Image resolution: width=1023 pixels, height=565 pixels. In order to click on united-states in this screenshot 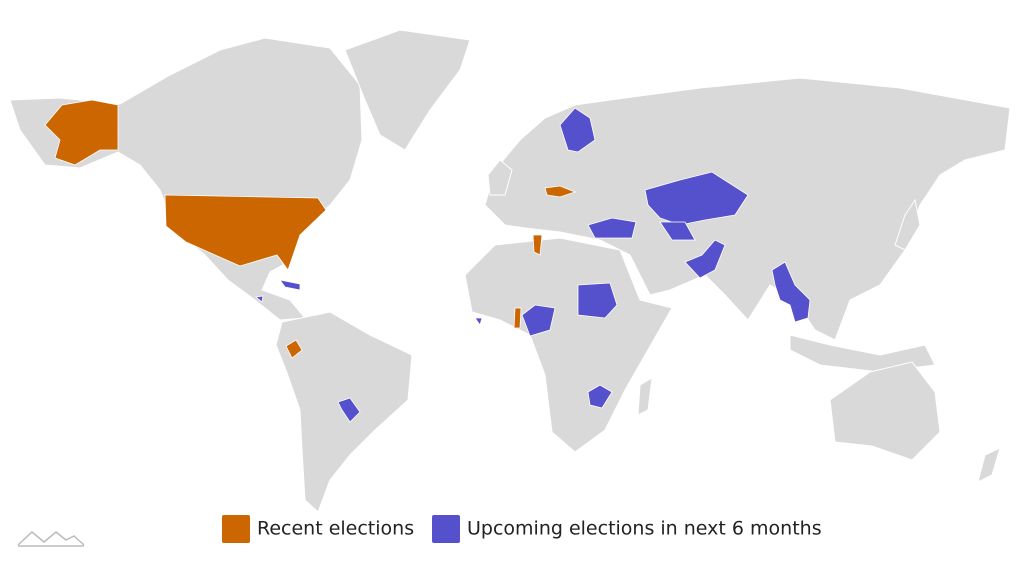, I will do `click(245, 232)`.